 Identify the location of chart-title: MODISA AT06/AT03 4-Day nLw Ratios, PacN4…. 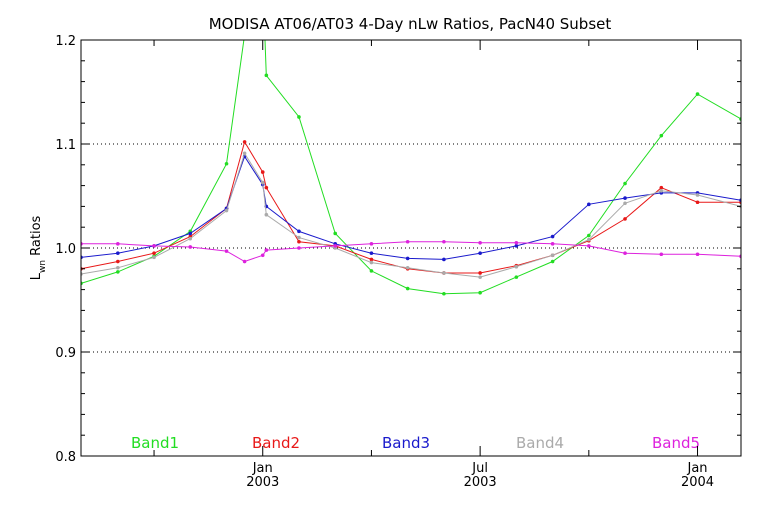
(410, 24).